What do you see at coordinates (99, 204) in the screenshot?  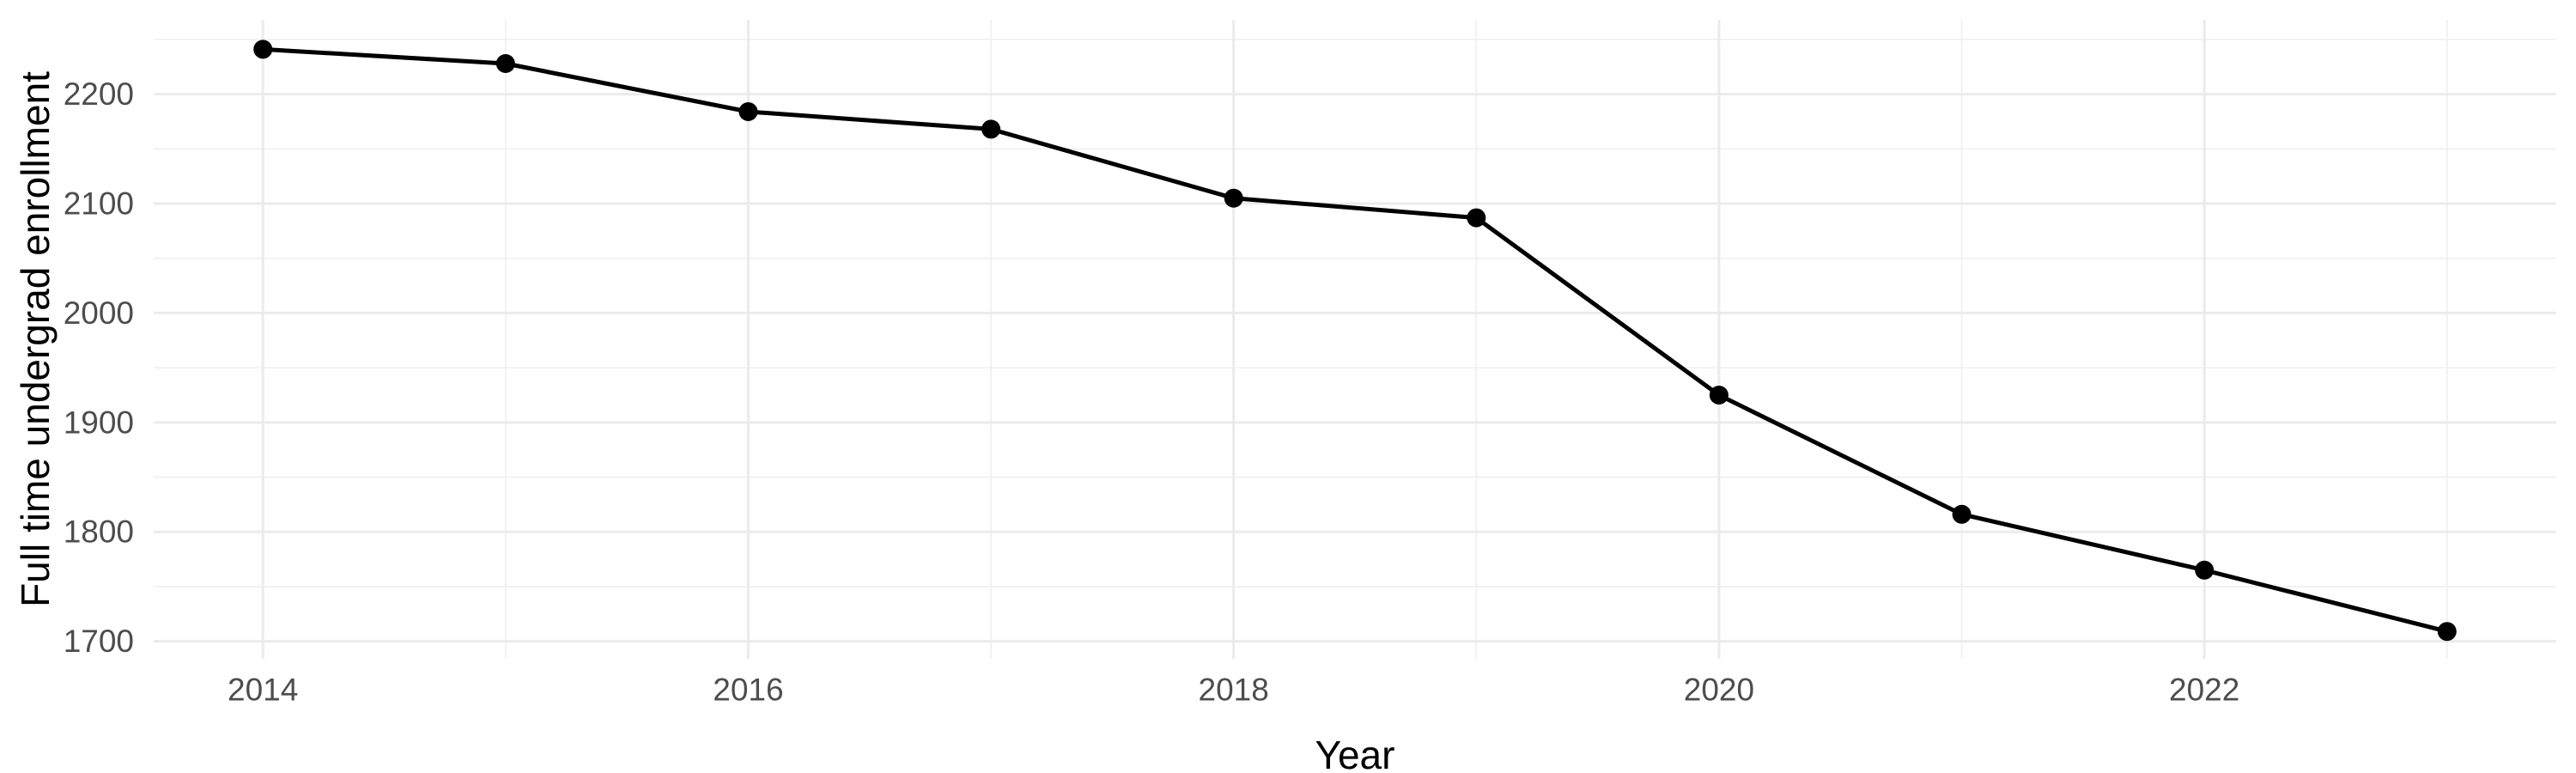 I see `y-tick-label-2100: 2100` at bounding box center [99, 204].